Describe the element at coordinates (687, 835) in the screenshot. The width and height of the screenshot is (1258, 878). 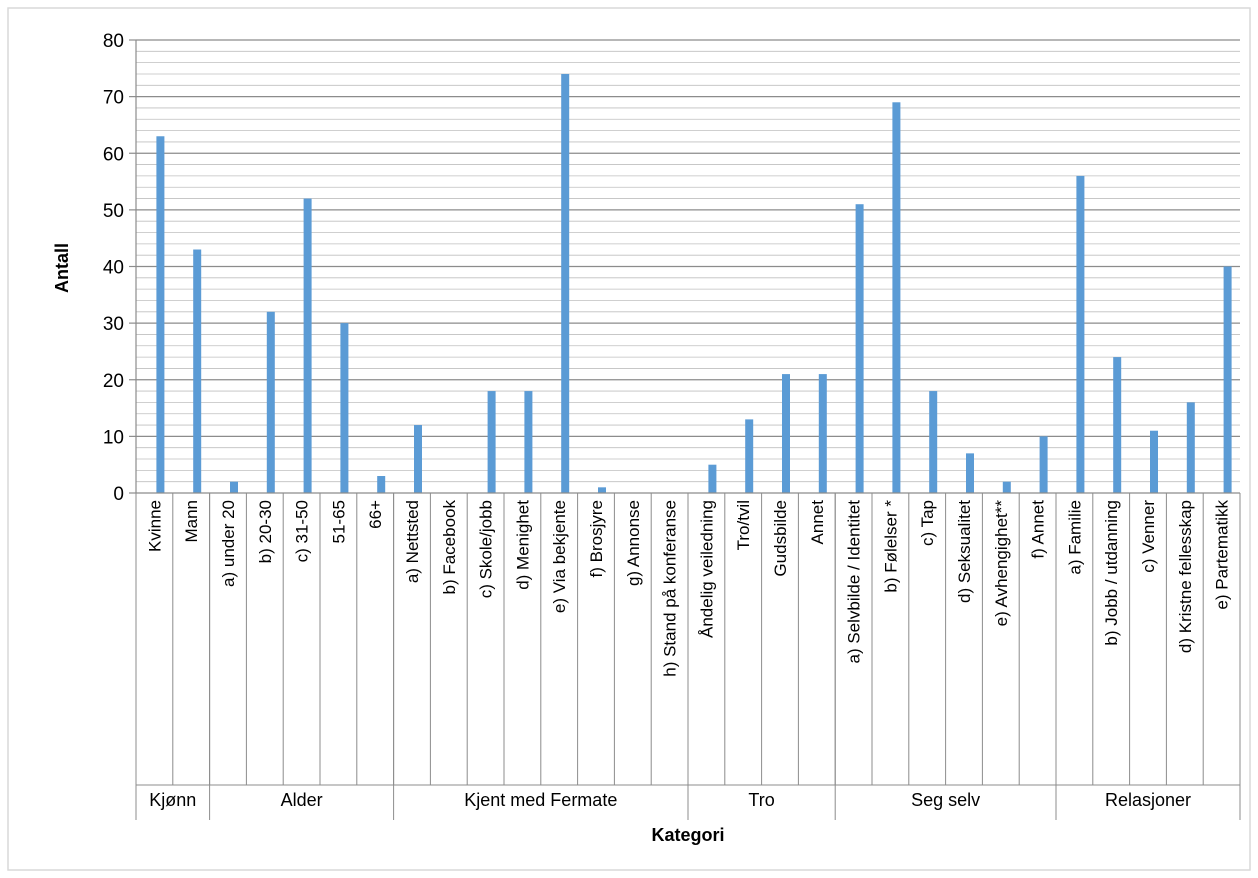
I see `x-axis-title: Kategori` at that location.